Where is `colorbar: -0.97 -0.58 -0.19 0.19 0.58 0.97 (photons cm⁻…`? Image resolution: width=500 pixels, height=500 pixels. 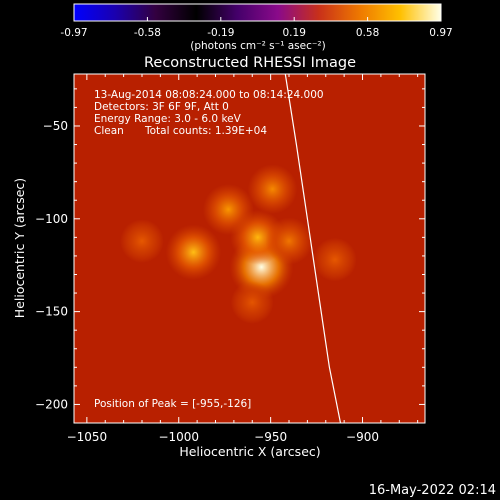
colorbar: -0.97 -0.58 -0.19 0.19 0.58 0.97 (photons cm⁻… is located at coordinates (256, 27).